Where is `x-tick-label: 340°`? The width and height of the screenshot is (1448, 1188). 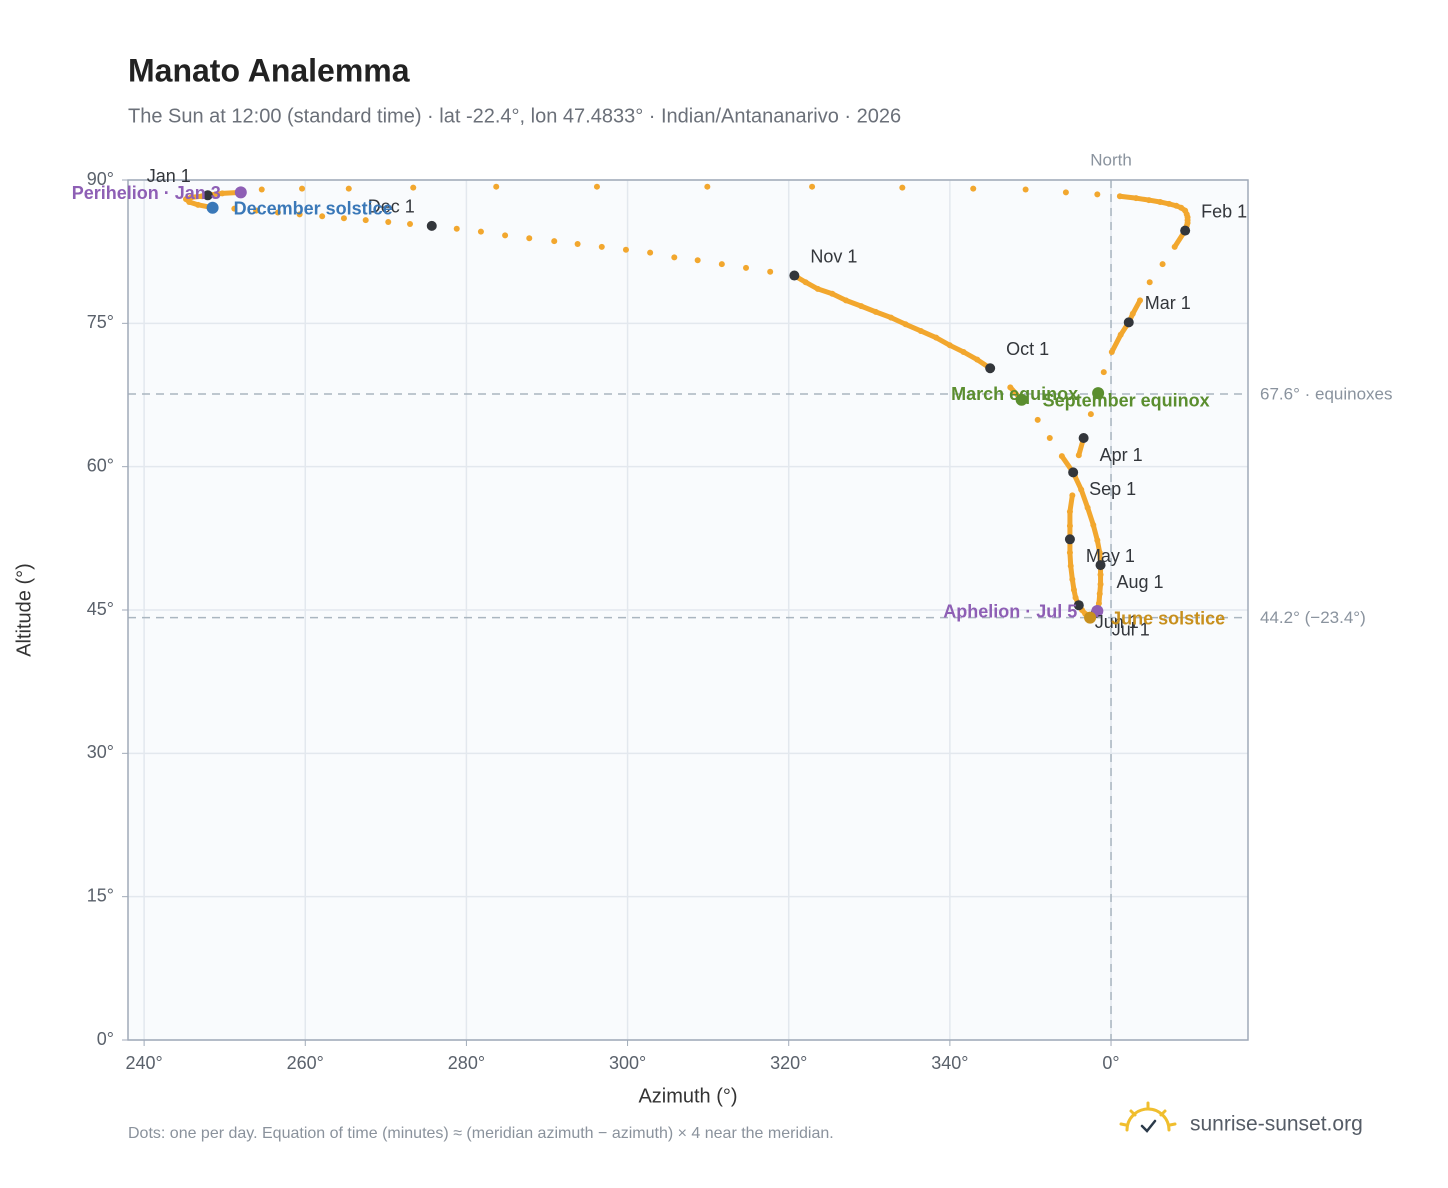 x-tick-label: 340° is located at coordinates (949, 1063).